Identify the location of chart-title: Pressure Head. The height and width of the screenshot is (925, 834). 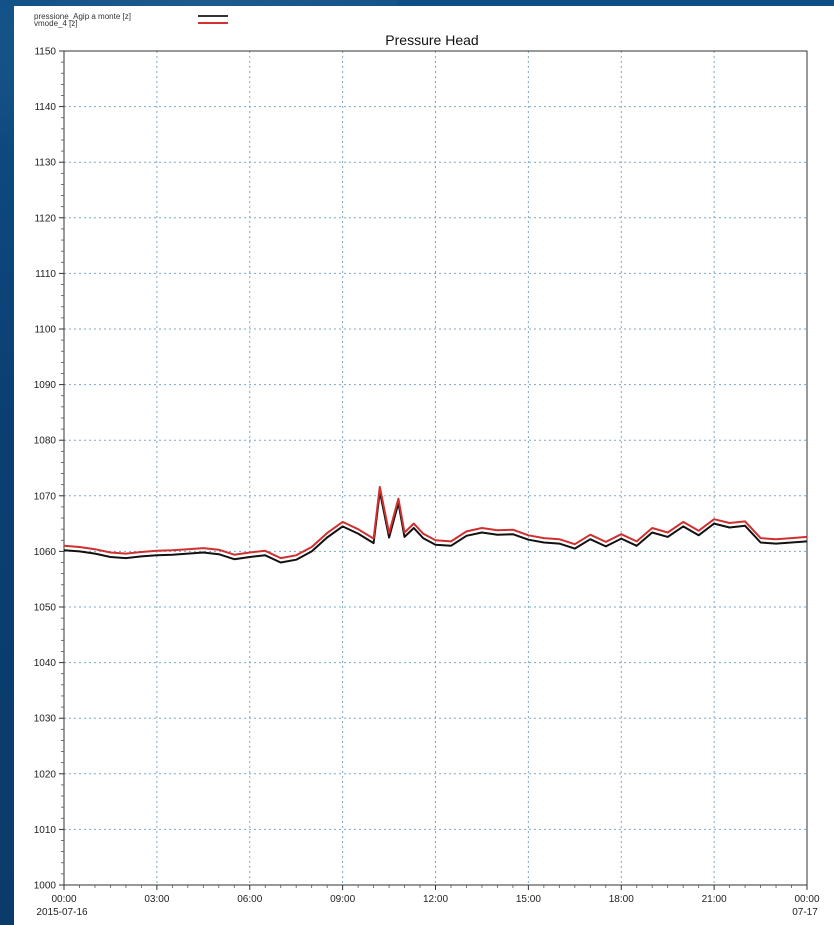
(431, 40).